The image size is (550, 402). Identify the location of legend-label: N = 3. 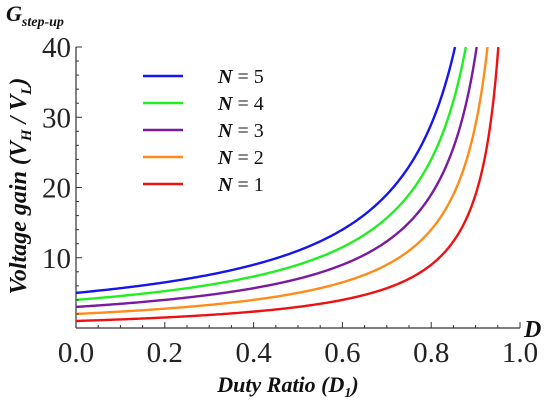
(240, 131).